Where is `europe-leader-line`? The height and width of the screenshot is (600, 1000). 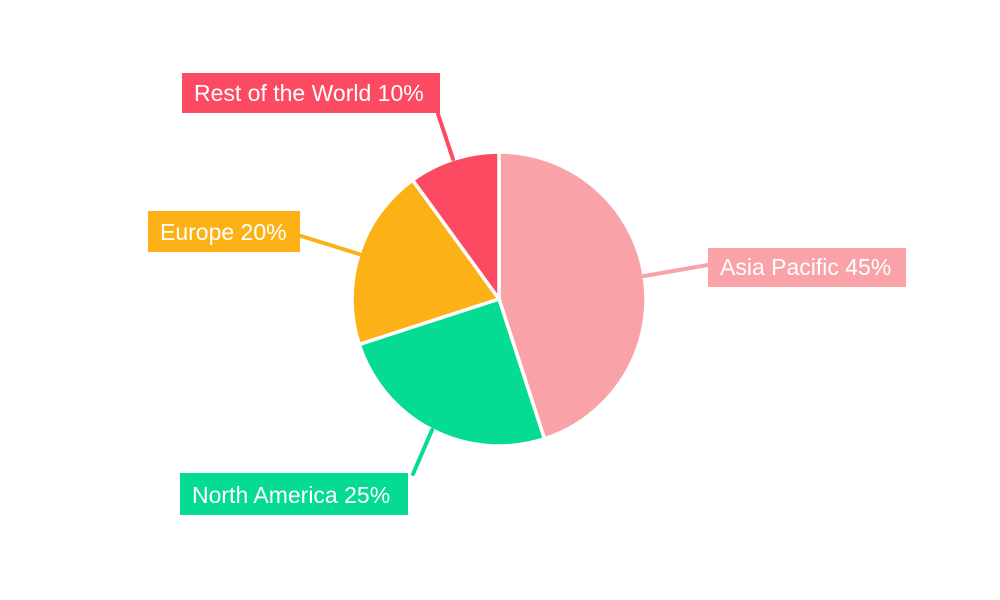
europe-leader-line is located at coordinates (330, 245).